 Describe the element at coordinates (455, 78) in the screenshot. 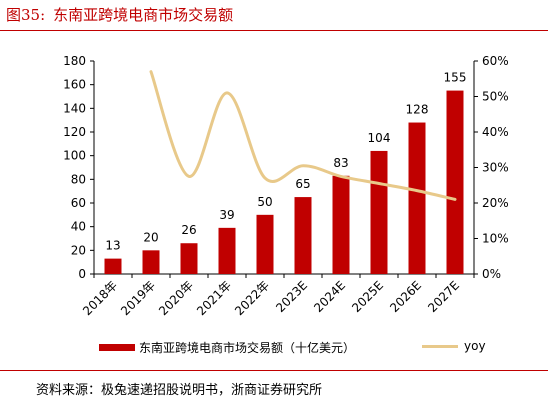

I see `bar-value-label: 155` at that location.